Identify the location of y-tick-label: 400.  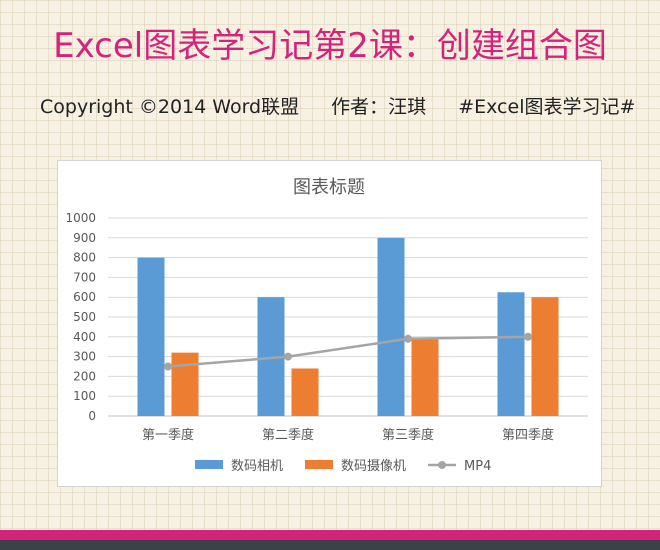
(84, 337).